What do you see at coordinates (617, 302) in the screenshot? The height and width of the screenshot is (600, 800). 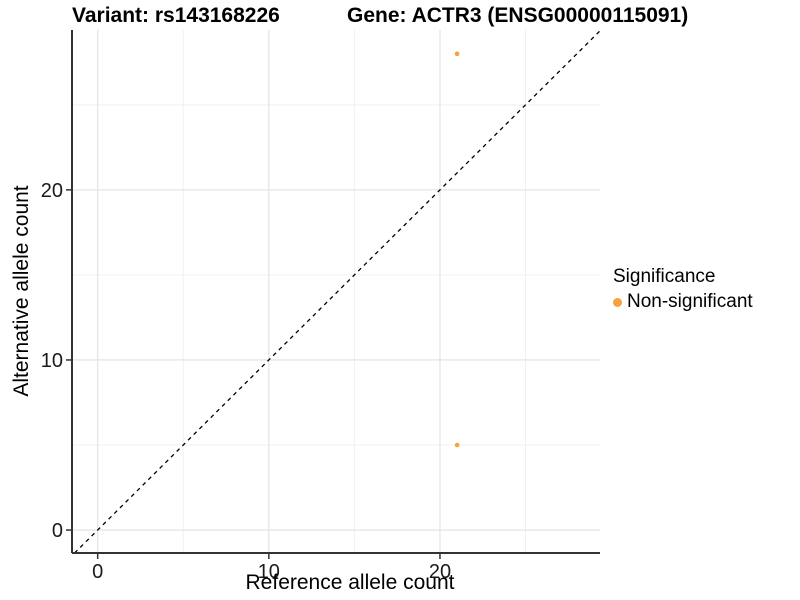 I see `legend-point-icon` at bounding box center [617, 302].